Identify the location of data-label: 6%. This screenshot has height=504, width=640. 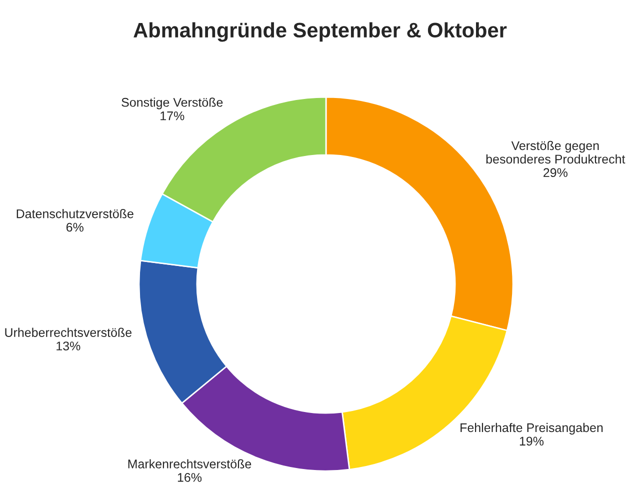
(75, 227).